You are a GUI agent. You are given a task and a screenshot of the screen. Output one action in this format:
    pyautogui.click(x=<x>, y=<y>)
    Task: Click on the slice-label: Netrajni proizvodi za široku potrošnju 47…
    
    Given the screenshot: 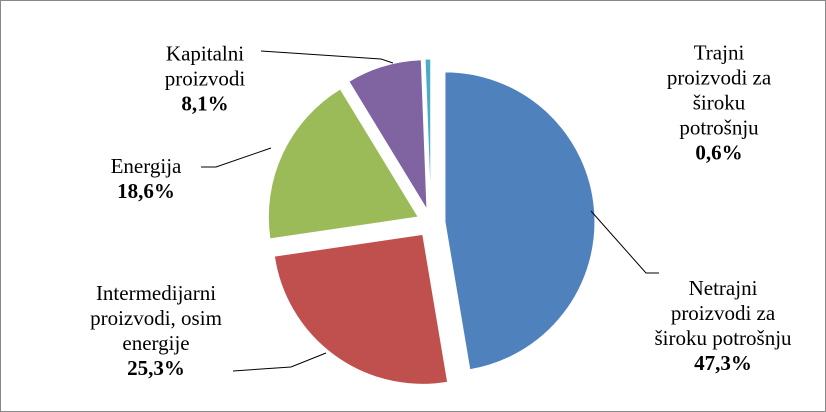 What is the action you would take?
    pyautogui.click(x=723, y=326)
    